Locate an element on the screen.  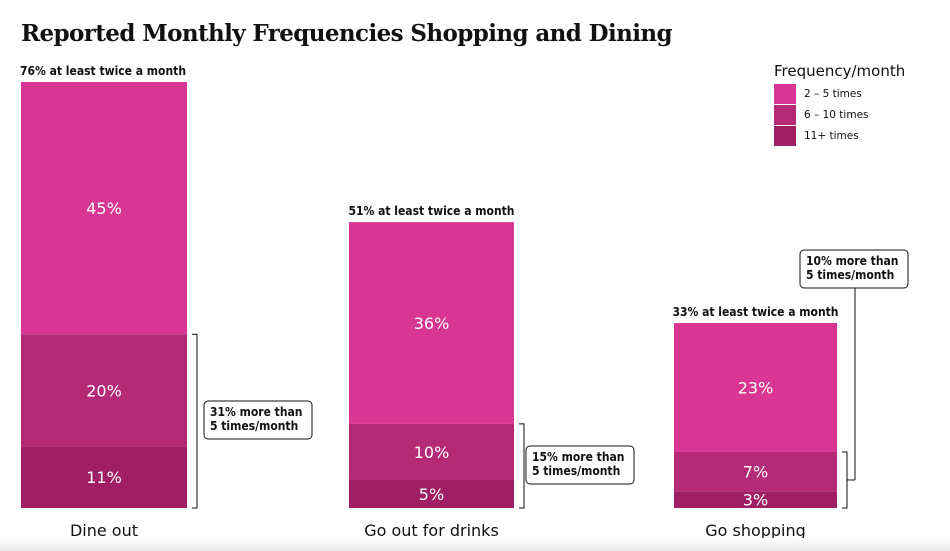
category-label: Go shopping is located at coordinates (755, 530).